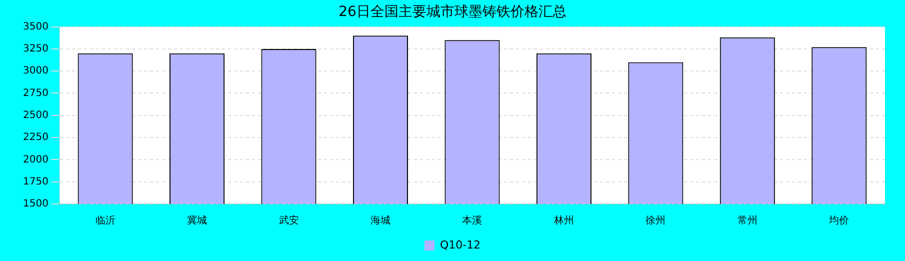  Describe the element at coordinates (197, 220) in the screenshot. I see `x-tick-label: 冀城` at that location.